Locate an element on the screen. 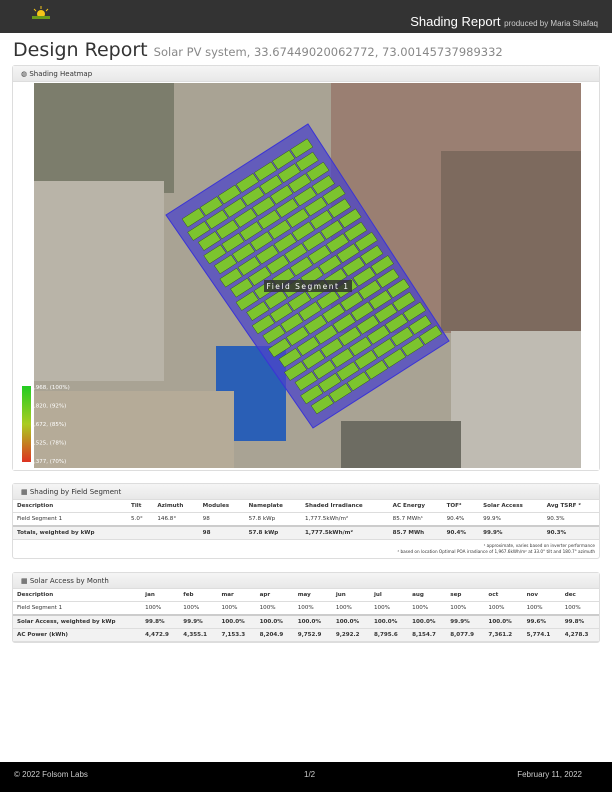 This screenshot has height=792, width=612. column-header: mar is located at coordinates (236, 595).